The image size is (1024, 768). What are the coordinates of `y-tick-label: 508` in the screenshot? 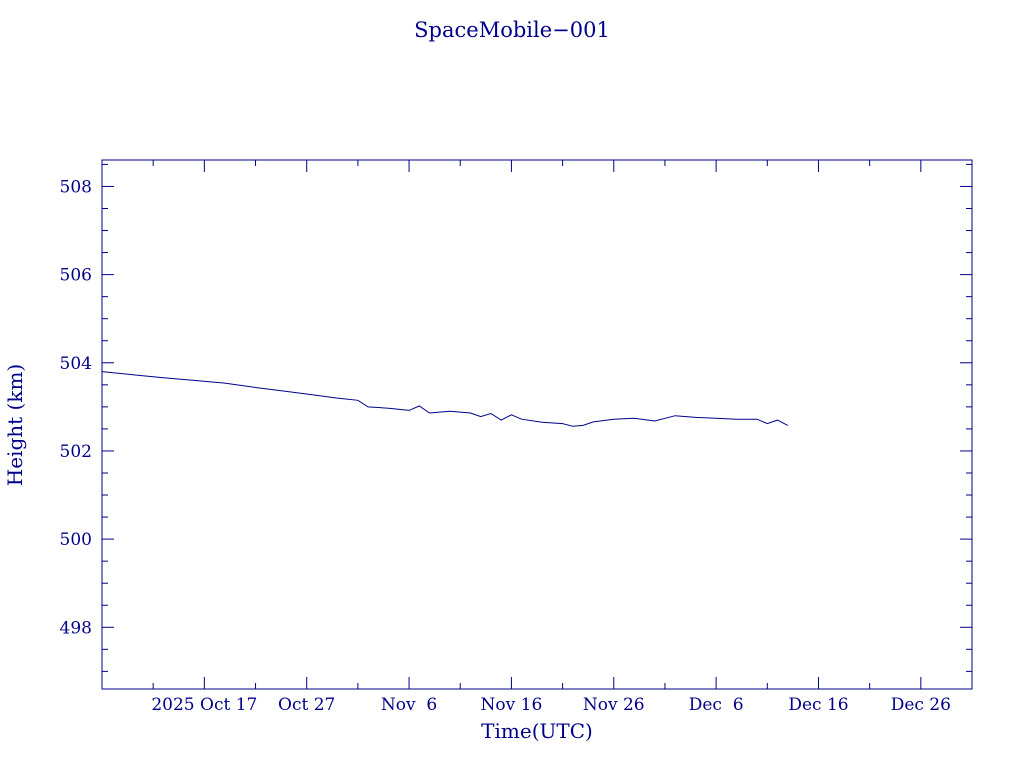 It's located at (76, 187).